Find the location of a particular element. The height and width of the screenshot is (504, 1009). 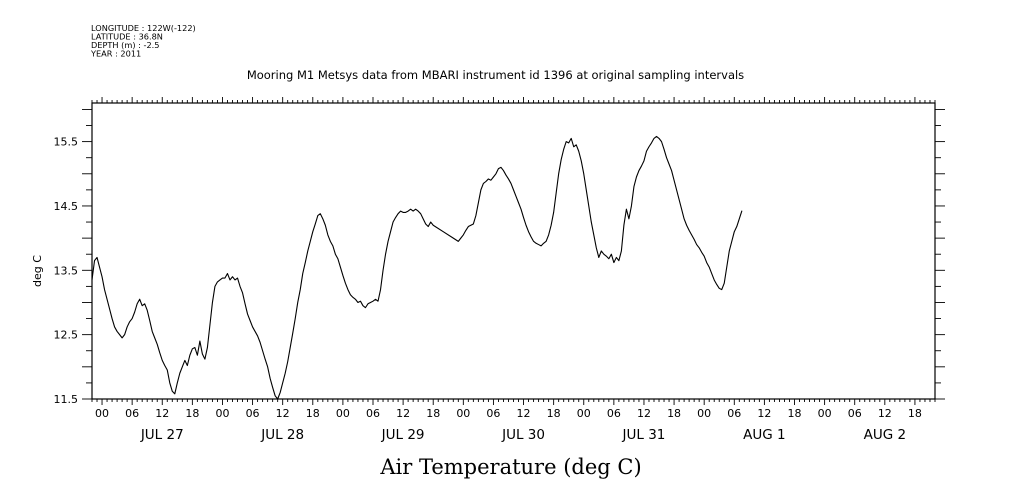

y-axis-label: deg C is located at coordinates (37, 271).